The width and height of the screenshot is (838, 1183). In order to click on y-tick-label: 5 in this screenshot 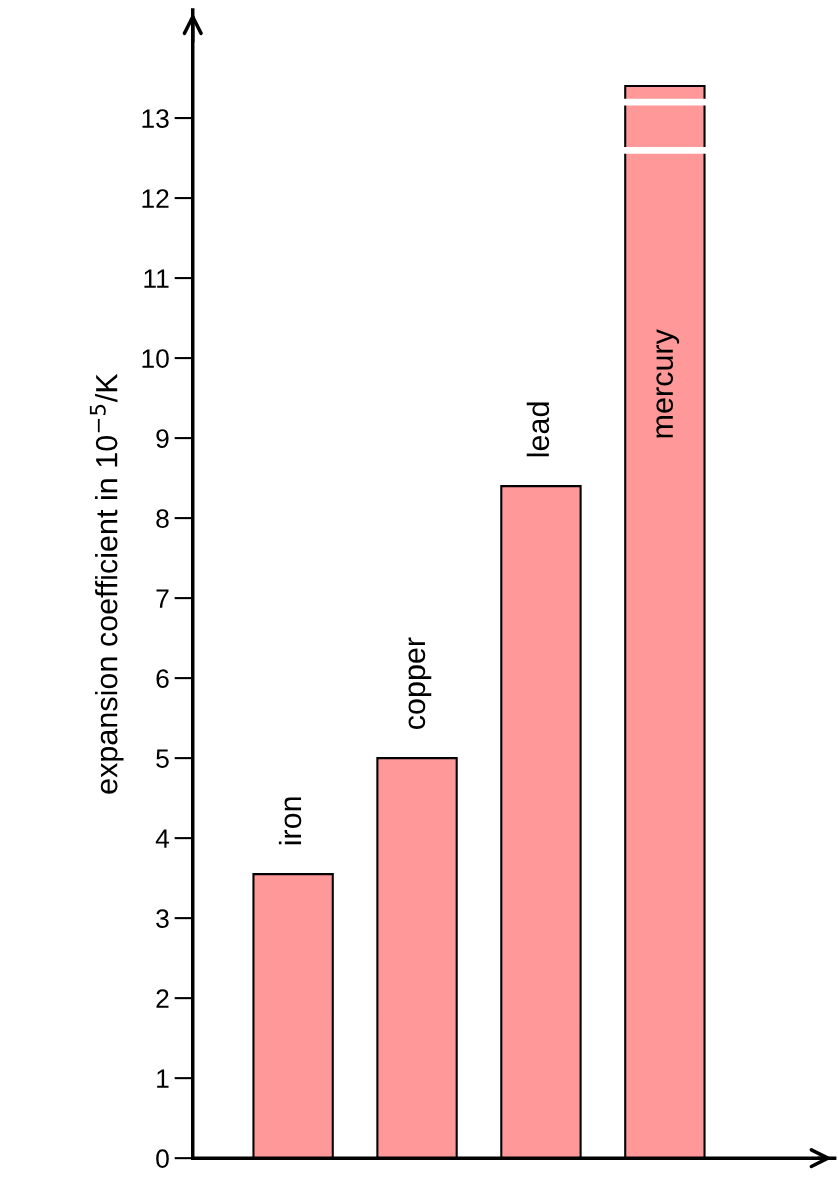, I will do `click(162, 758)`.